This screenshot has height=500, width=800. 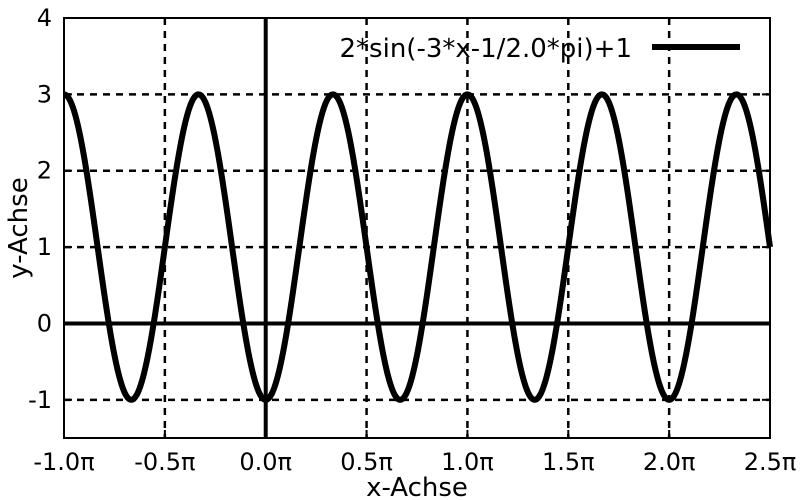 I want to click on y-tick-label: 2, so click(x=44, y=171).